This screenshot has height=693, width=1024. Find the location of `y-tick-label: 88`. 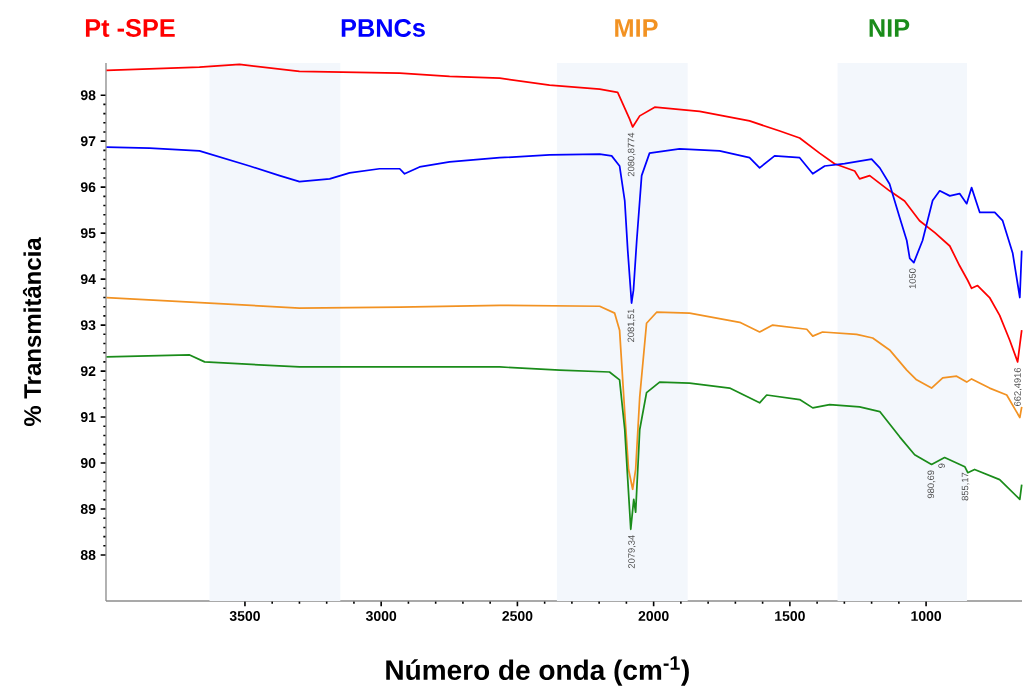

y-tick-label: 88 is located at coordinates (88, 555).